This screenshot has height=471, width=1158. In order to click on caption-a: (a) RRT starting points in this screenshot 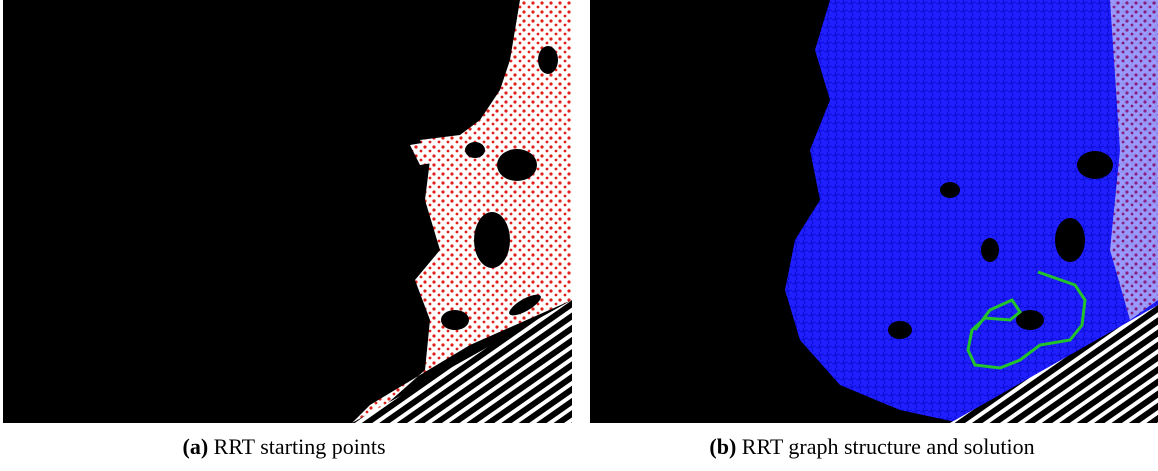, I will do `click(284, 446)`.